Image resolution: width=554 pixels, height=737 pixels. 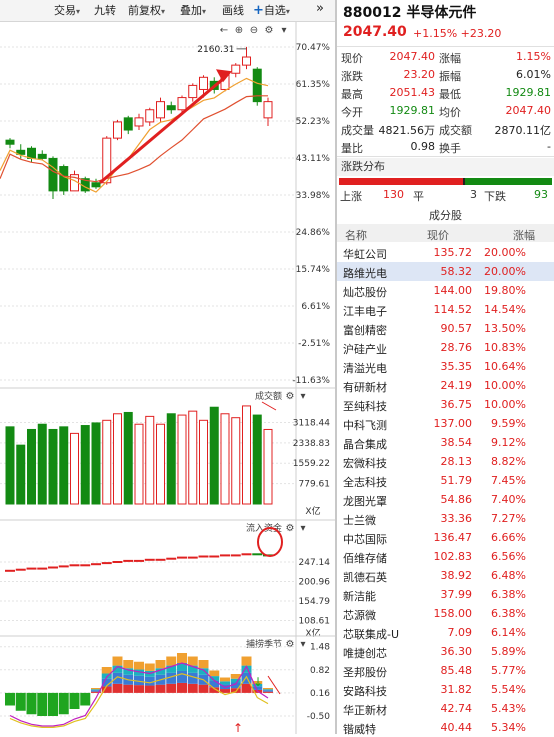 What do you see at coordinates (481, 33) in the screenshot?
I see `change-value: +23.20` at bounding box center [481, 33].